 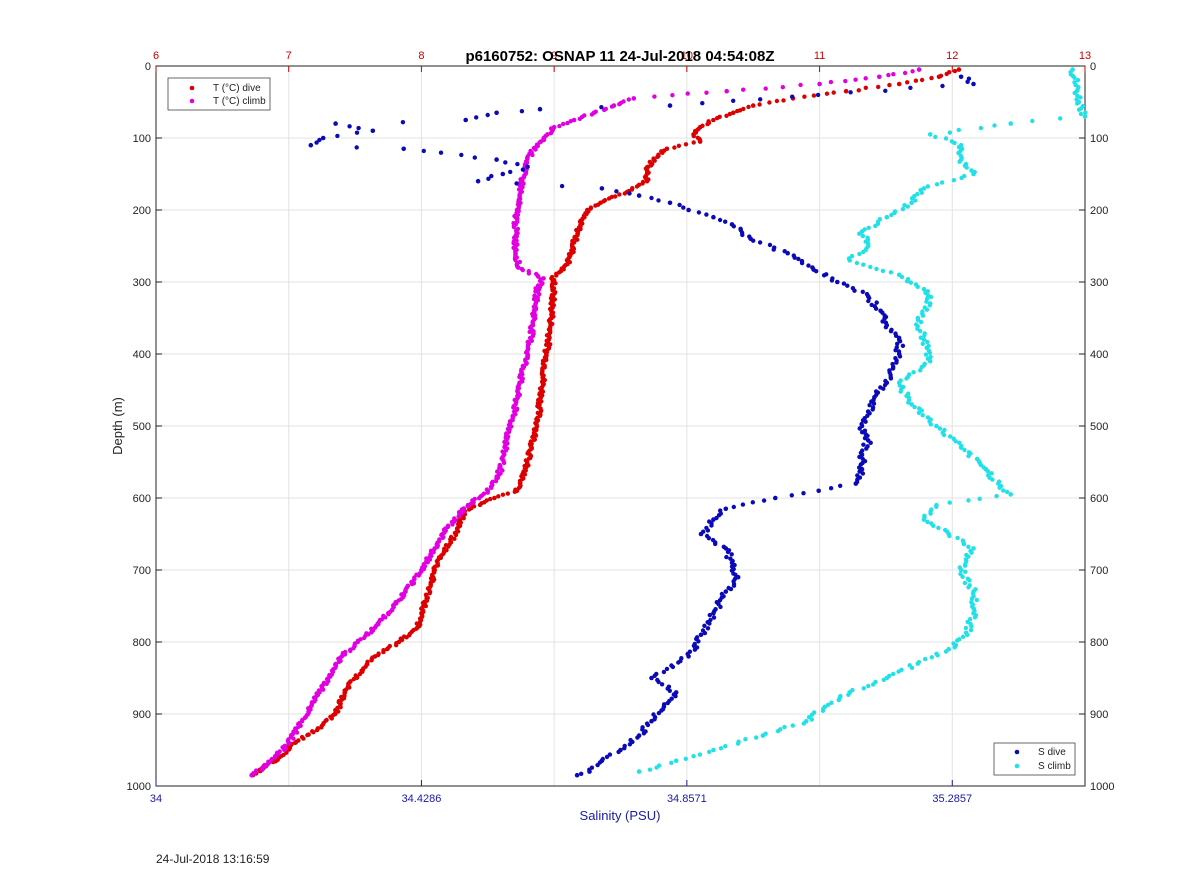 What do you see at coordinates (156, 799) in the screenshot?
I see `salinity-tick-label: 34` at bounding box center [156, 799].